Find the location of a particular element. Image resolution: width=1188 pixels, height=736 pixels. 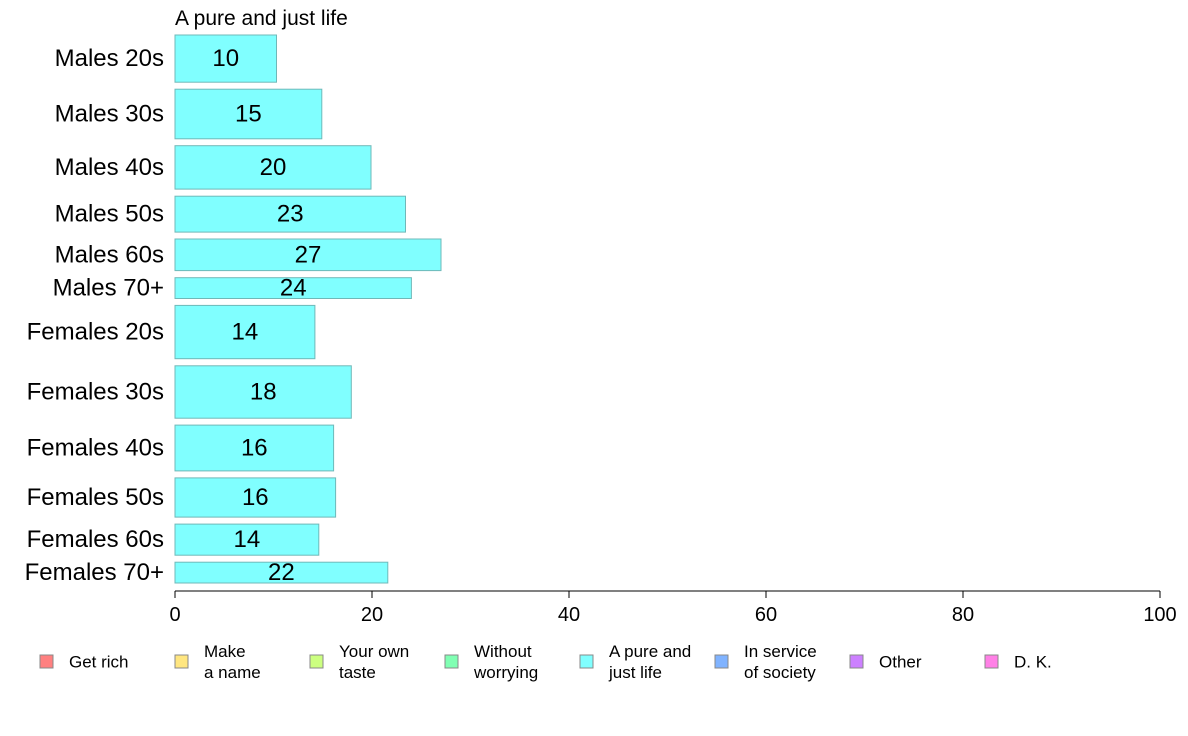

legend-label: of society is located at coordinates (780, 672).